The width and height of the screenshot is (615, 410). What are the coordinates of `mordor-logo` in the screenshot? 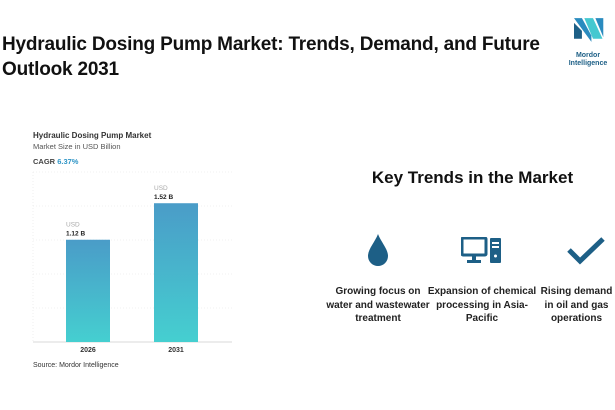 It's located at (589, 30).